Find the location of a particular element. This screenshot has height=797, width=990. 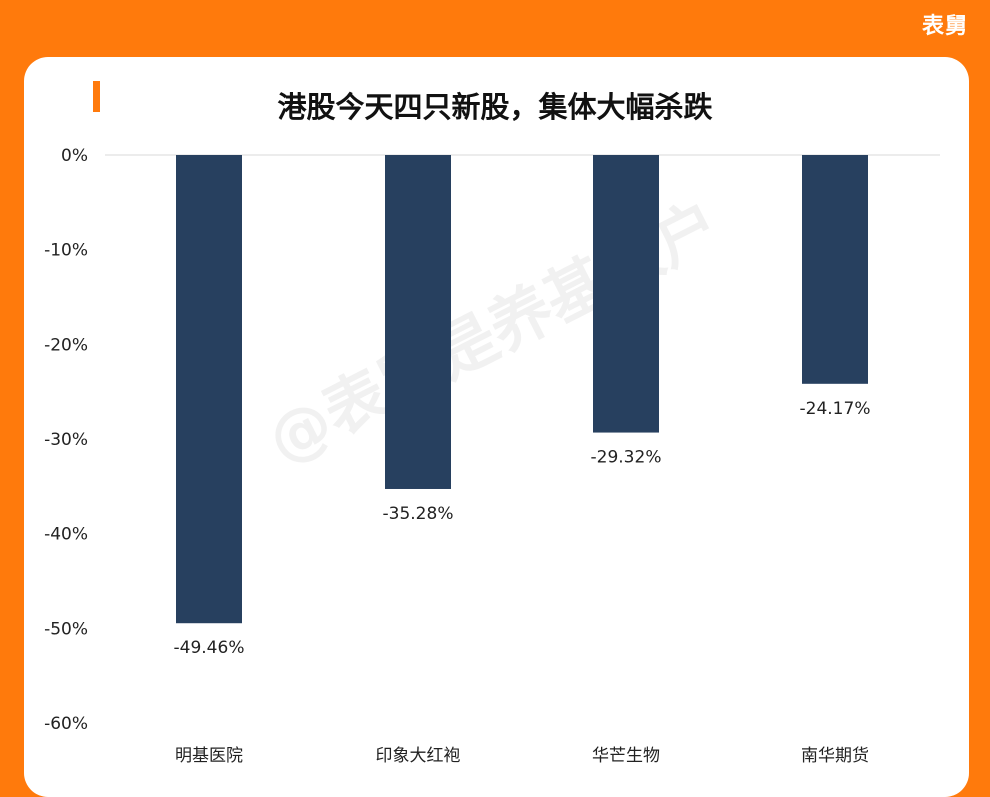

y-tick-label: 0% is located at coordinates (74, 156).